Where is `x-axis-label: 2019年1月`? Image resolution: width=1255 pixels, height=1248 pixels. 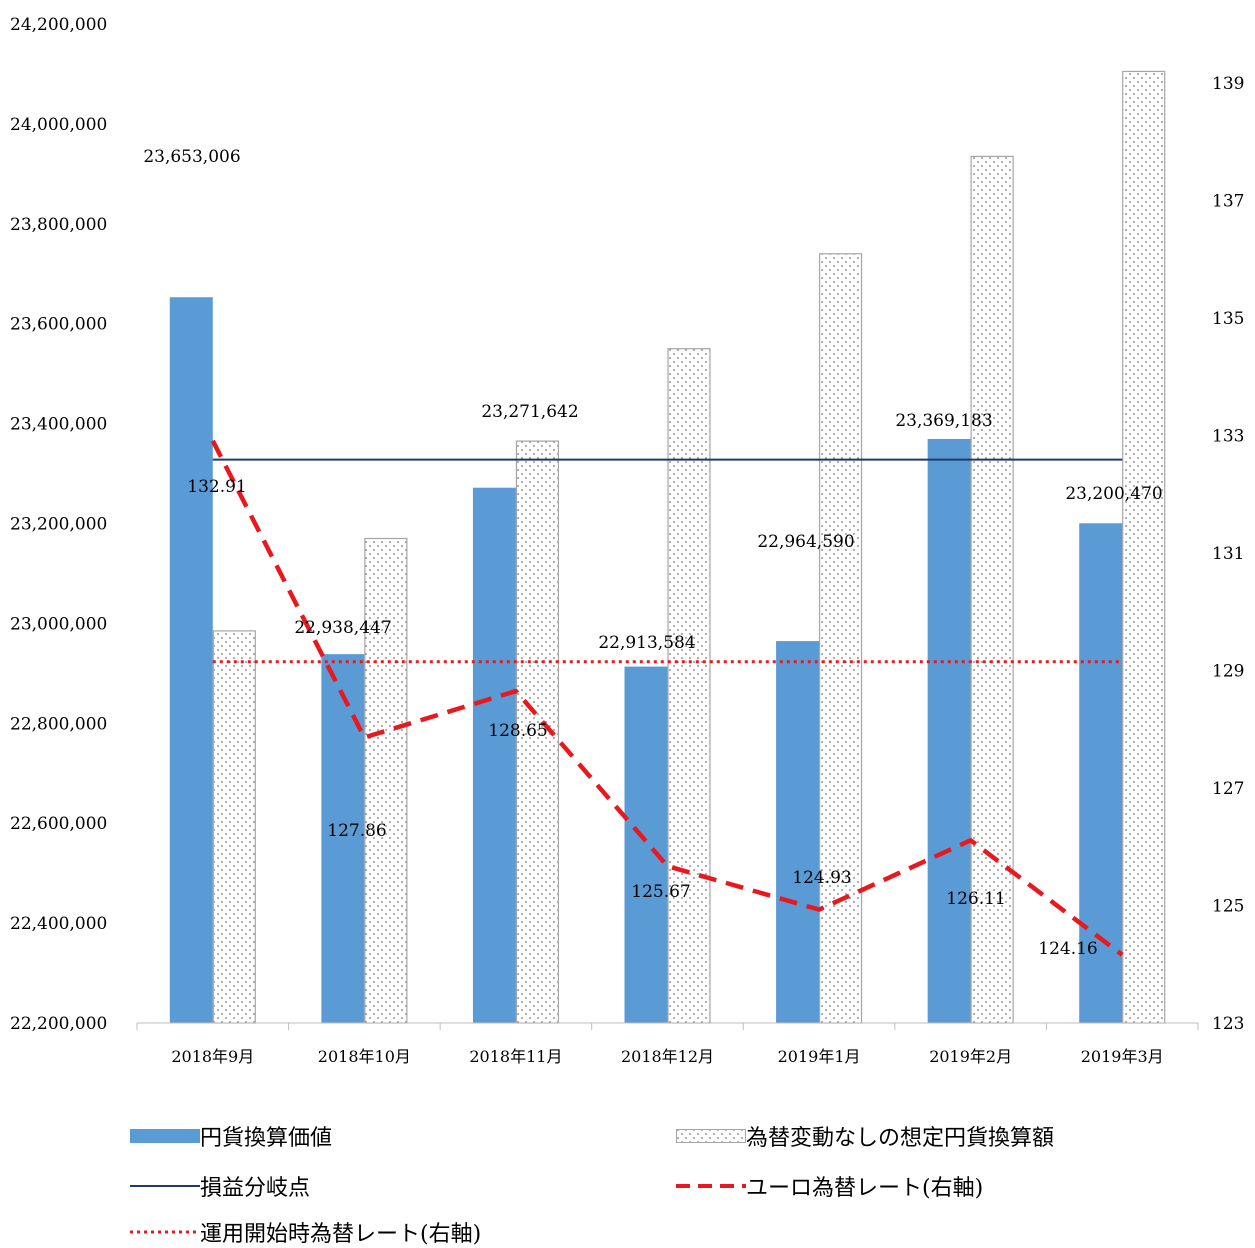 x-axis-label: 2019年1月 is located at coordinates (819, 1056).